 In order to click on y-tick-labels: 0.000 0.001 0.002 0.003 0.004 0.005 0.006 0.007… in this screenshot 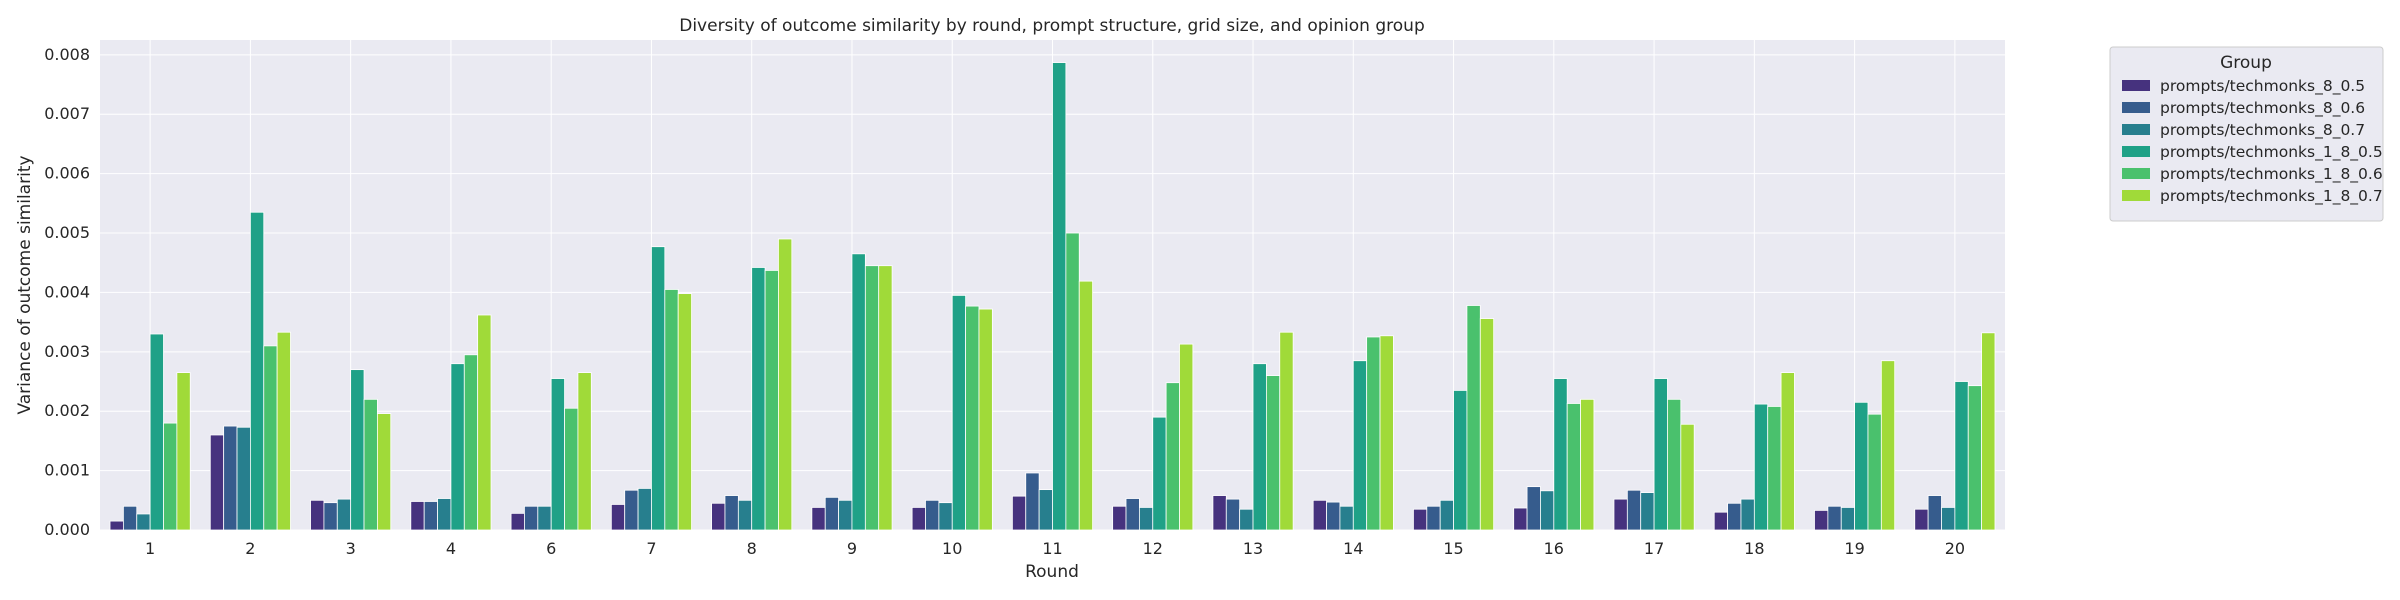, I will do `click(67, 292)`.